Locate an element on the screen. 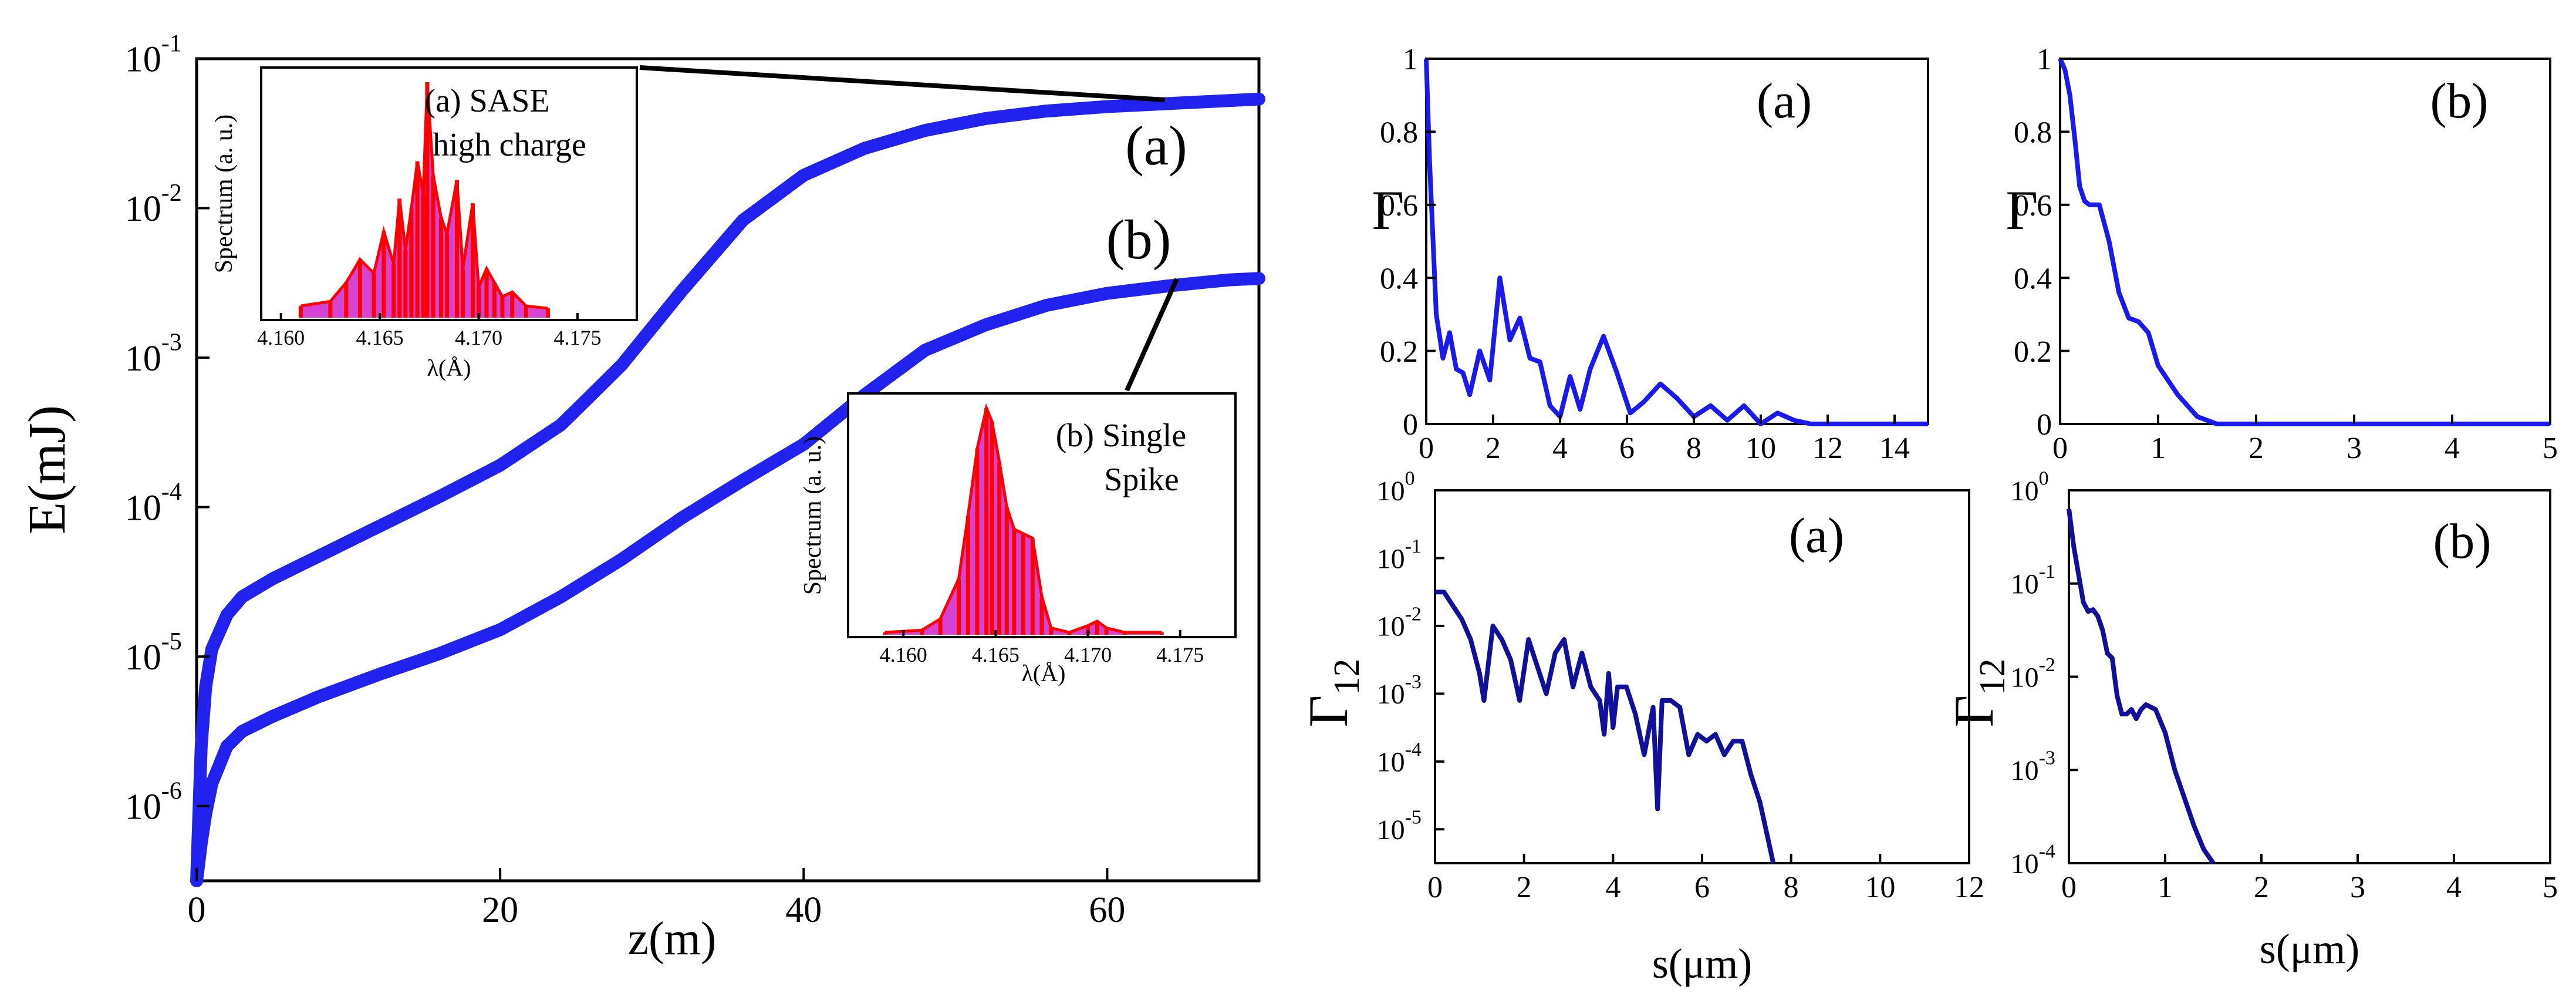 The width and height of the screenshot is (2576, 1000). gamma12-a-y-tick-exponent: -5 is located at coordinates (1414, 818).